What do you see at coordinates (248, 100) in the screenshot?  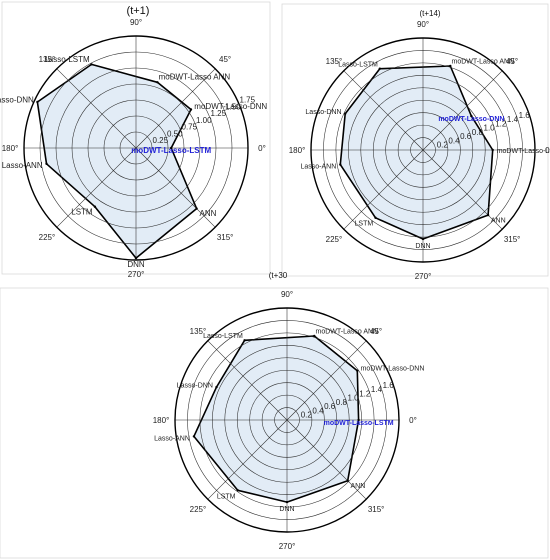 I see `radial-tick-label: 1.75` at bounding box center [248, 100].